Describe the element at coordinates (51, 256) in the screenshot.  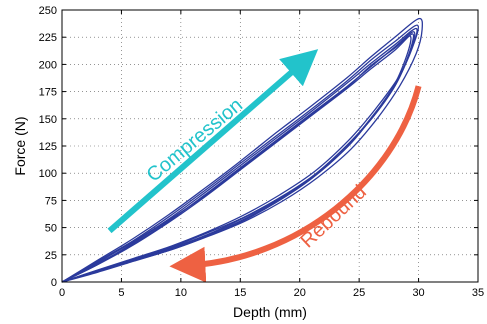
I see `y-tick-label: 25` at that location.